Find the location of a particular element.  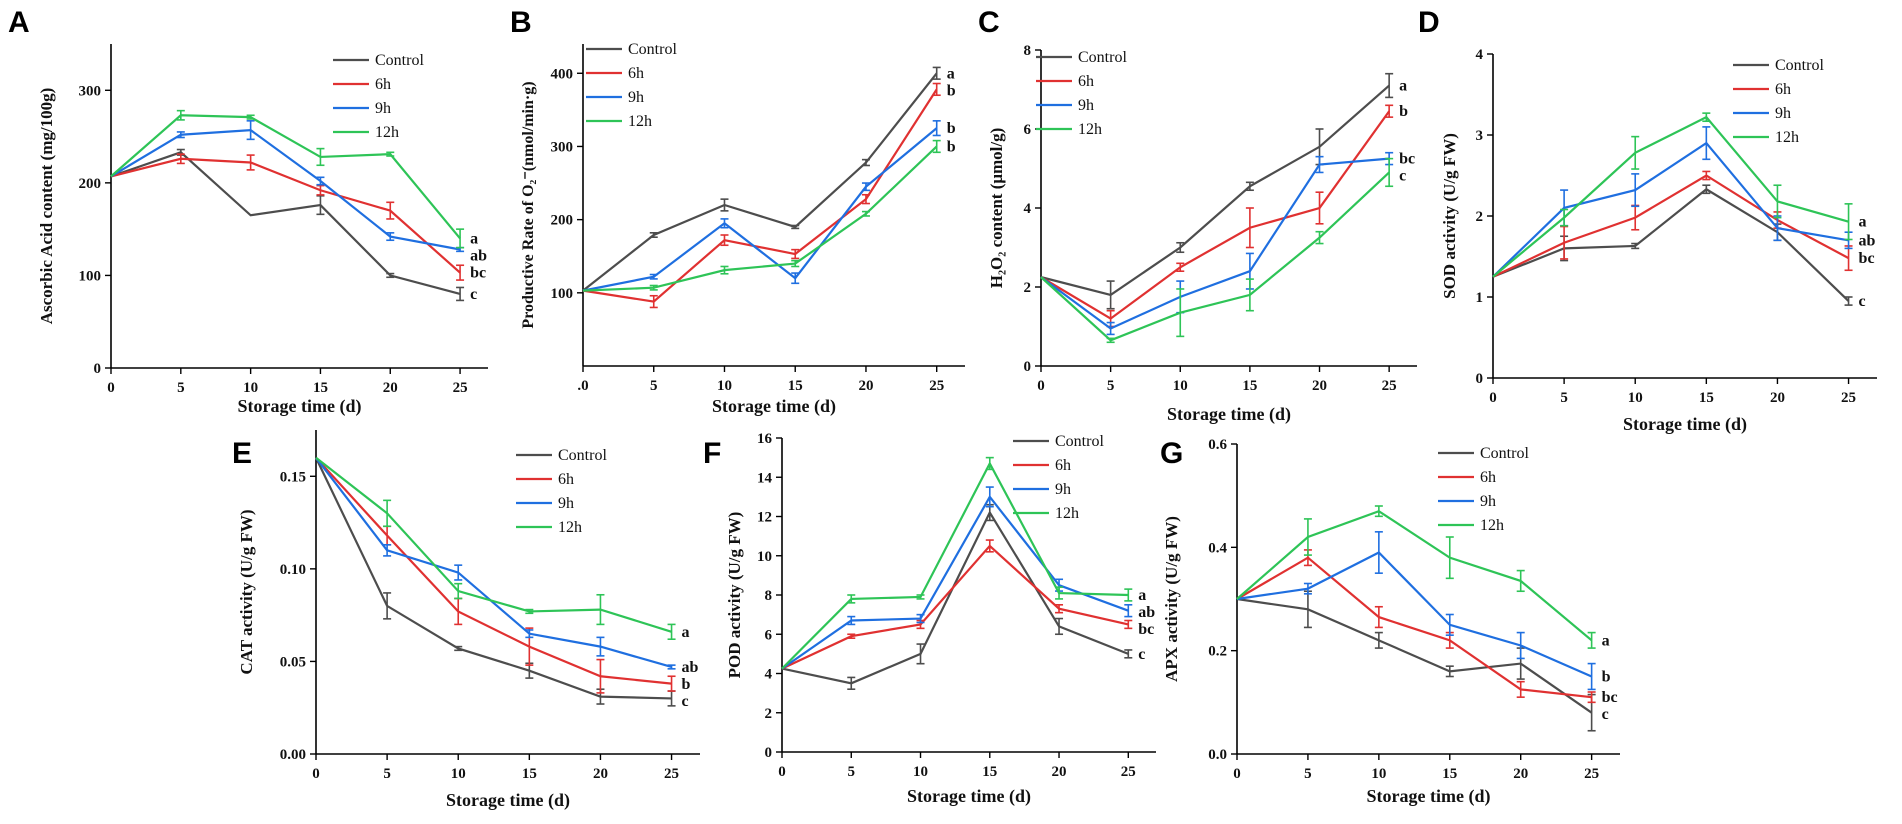

x-tick-label: 25 is located at coordinates (1591, 774).